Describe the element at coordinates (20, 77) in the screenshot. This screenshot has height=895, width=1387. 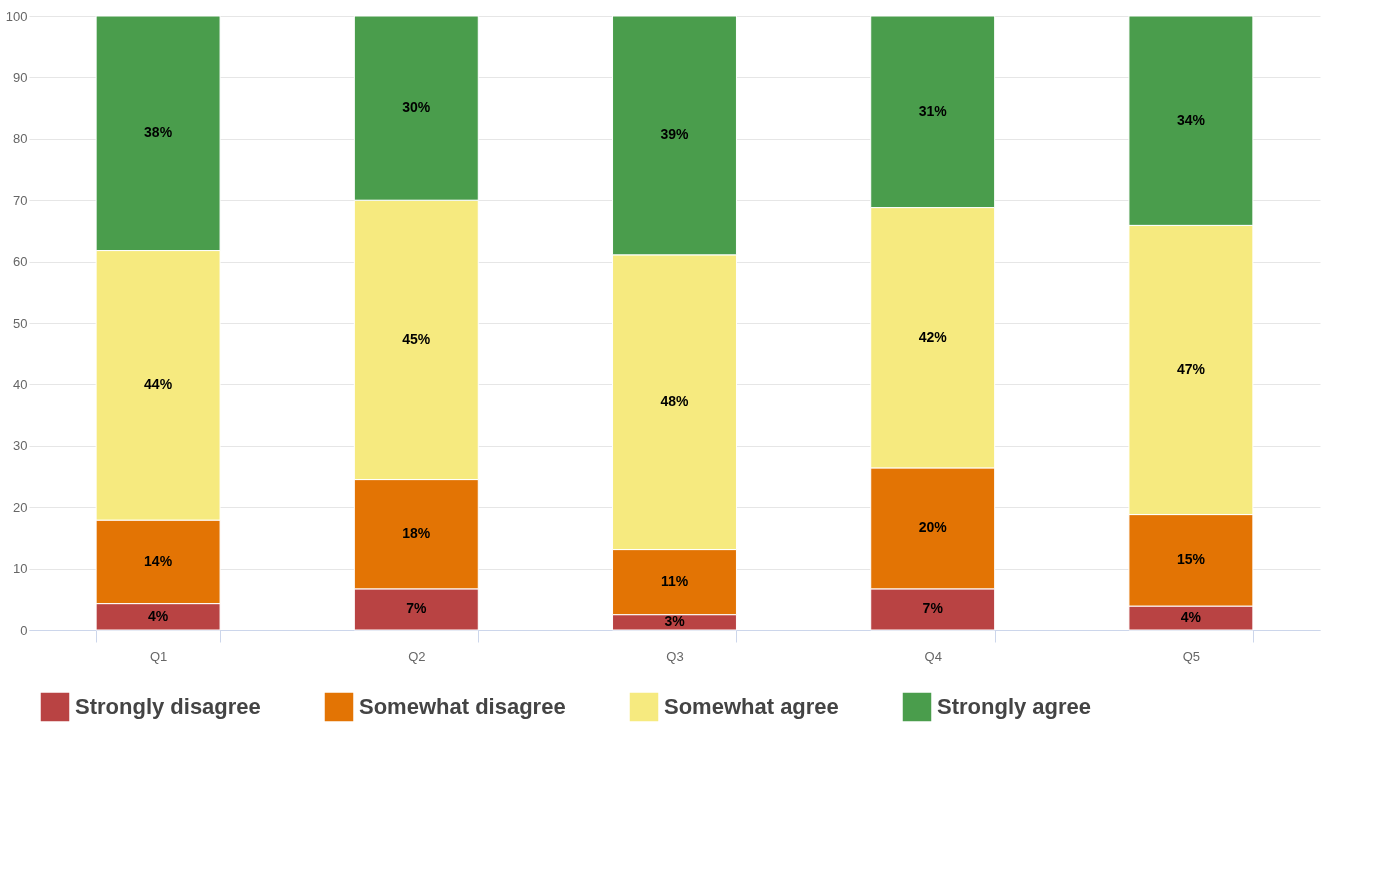
I see `y-tick-label: 90` at that location.